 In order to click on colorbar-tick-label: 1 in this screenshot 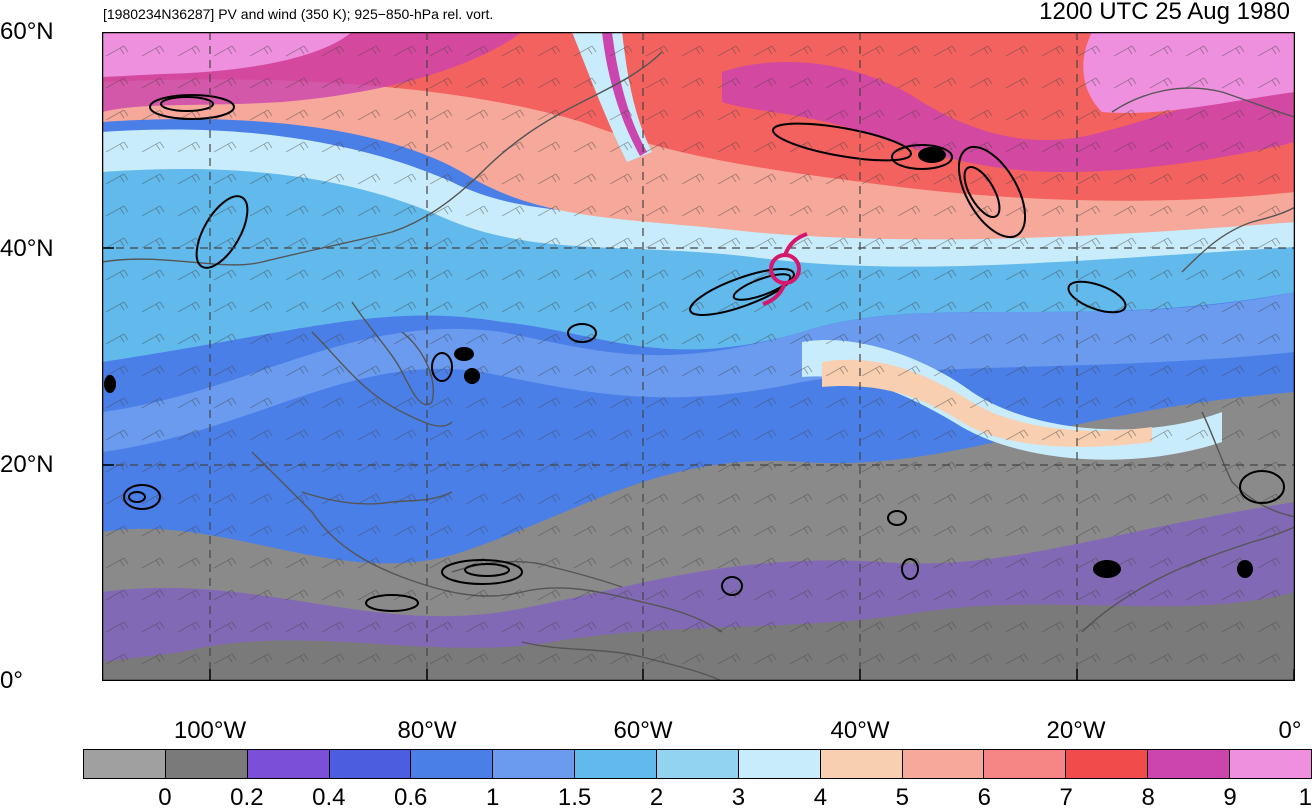, I will do `click(492, 797)`.